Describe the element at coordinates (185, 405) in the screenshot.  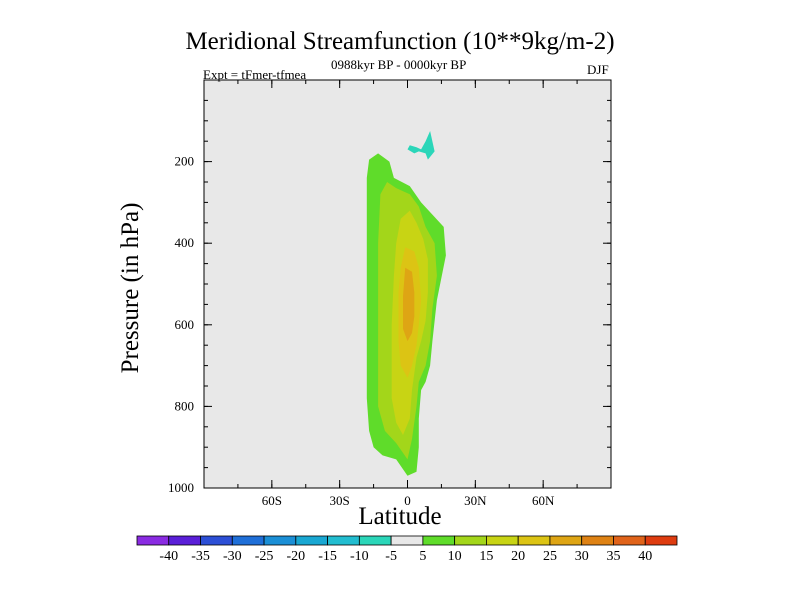
I see `y-tick-label: 800` at that location.